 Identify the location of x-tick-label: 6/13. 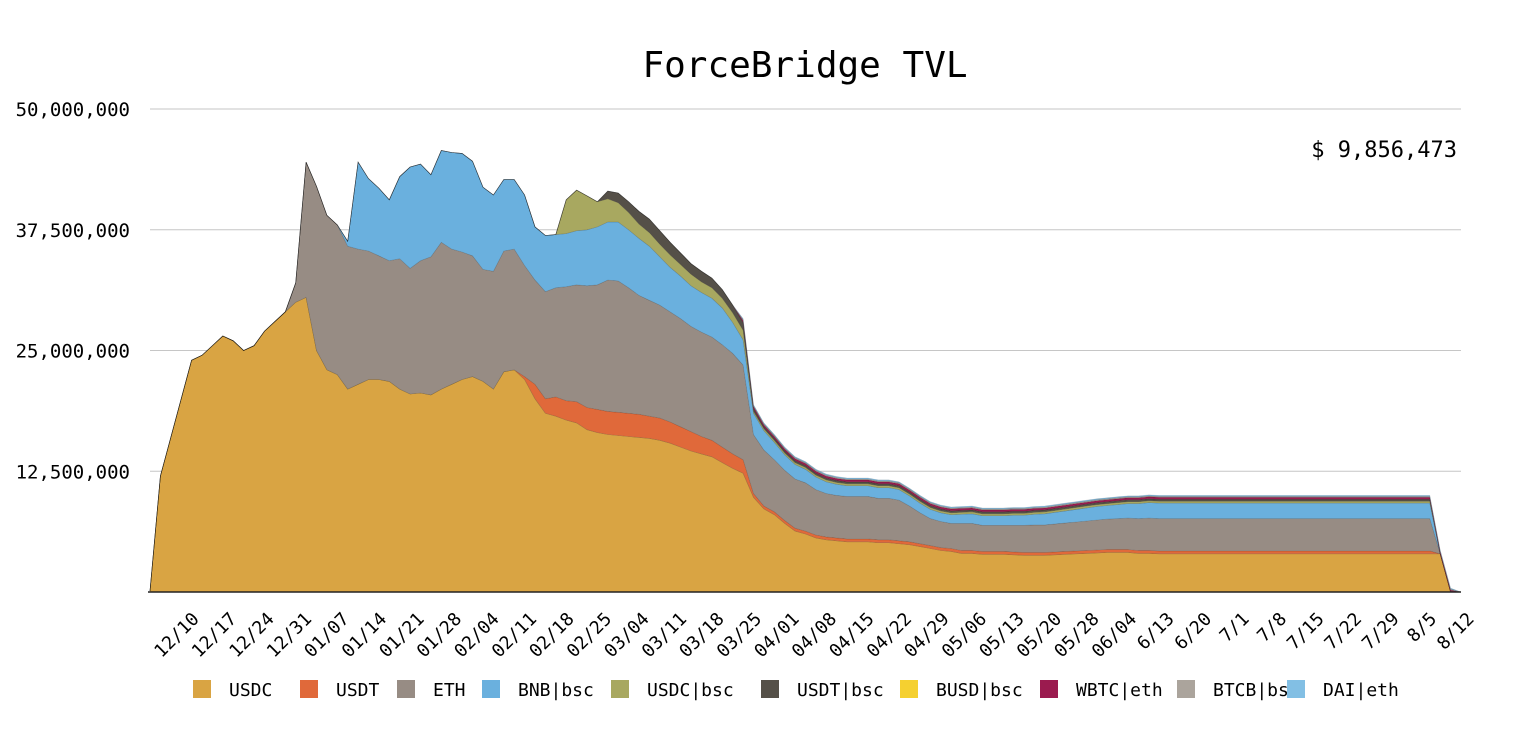
(1156, 632).